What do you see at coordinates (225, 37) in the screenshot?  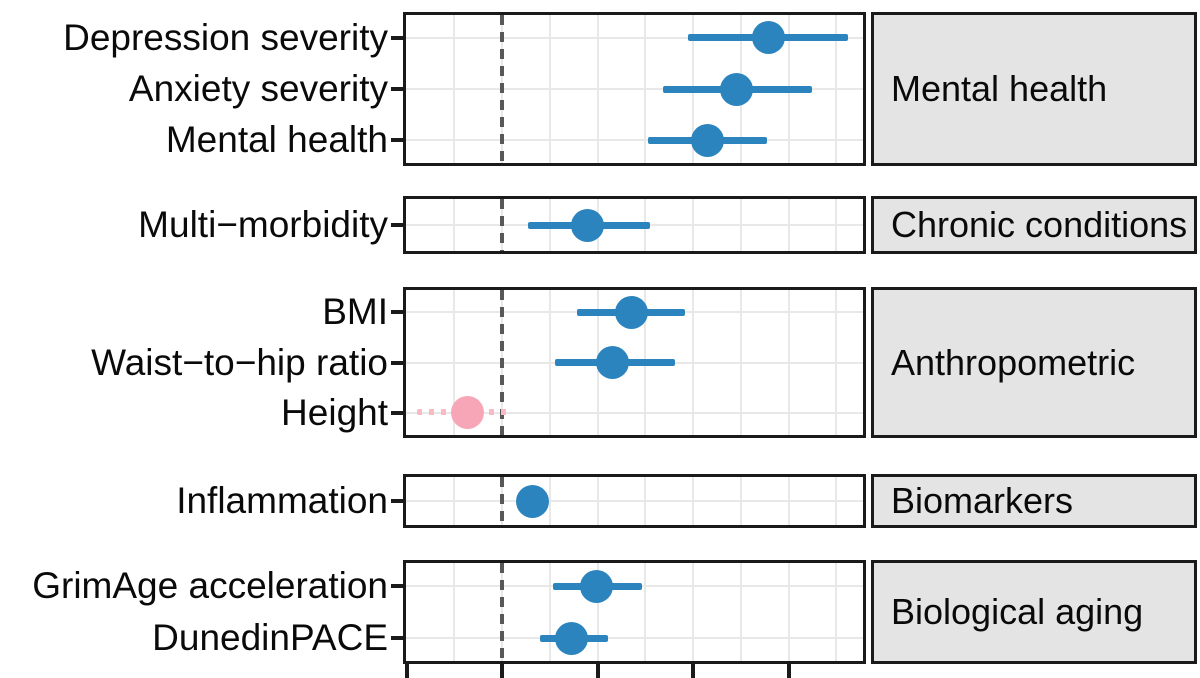 I see `row-label-depression-severity: Depression severity` at bounding box center [225, 37].